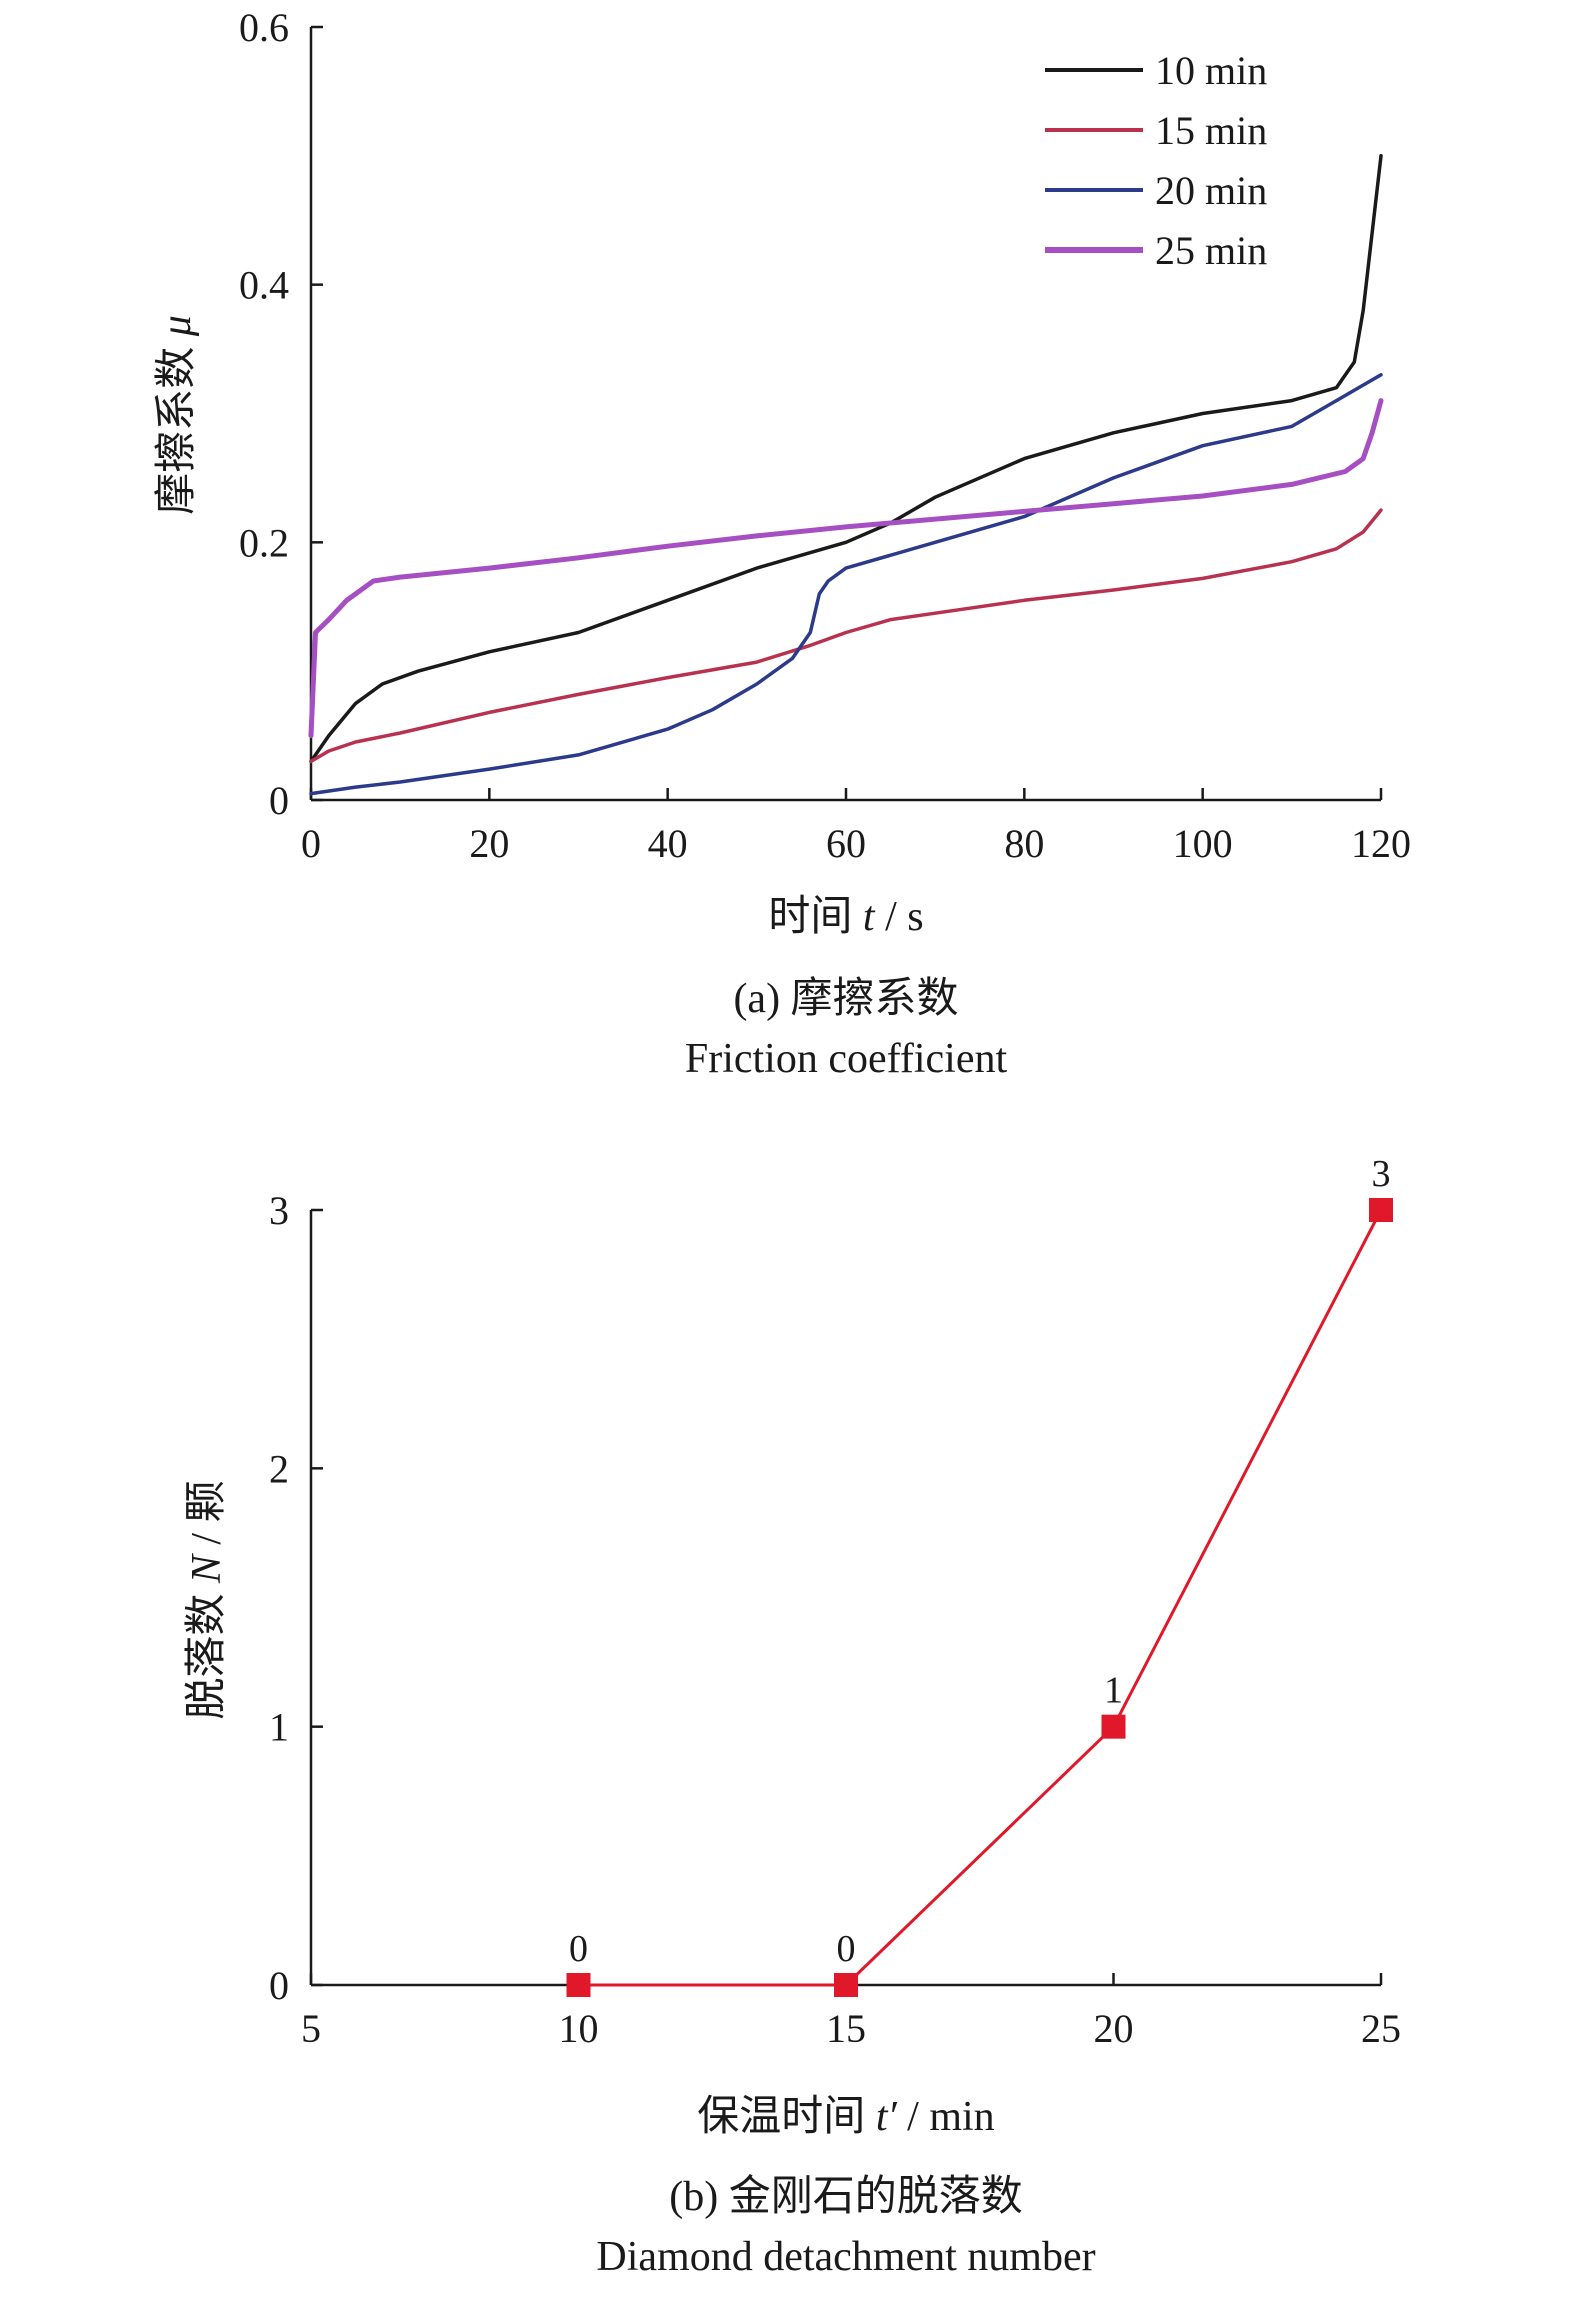  What do you see at coordinates (311, 2028) in the screenshot?
I see `b-x-tick-label: 5` at bounding box center [311, 2028].